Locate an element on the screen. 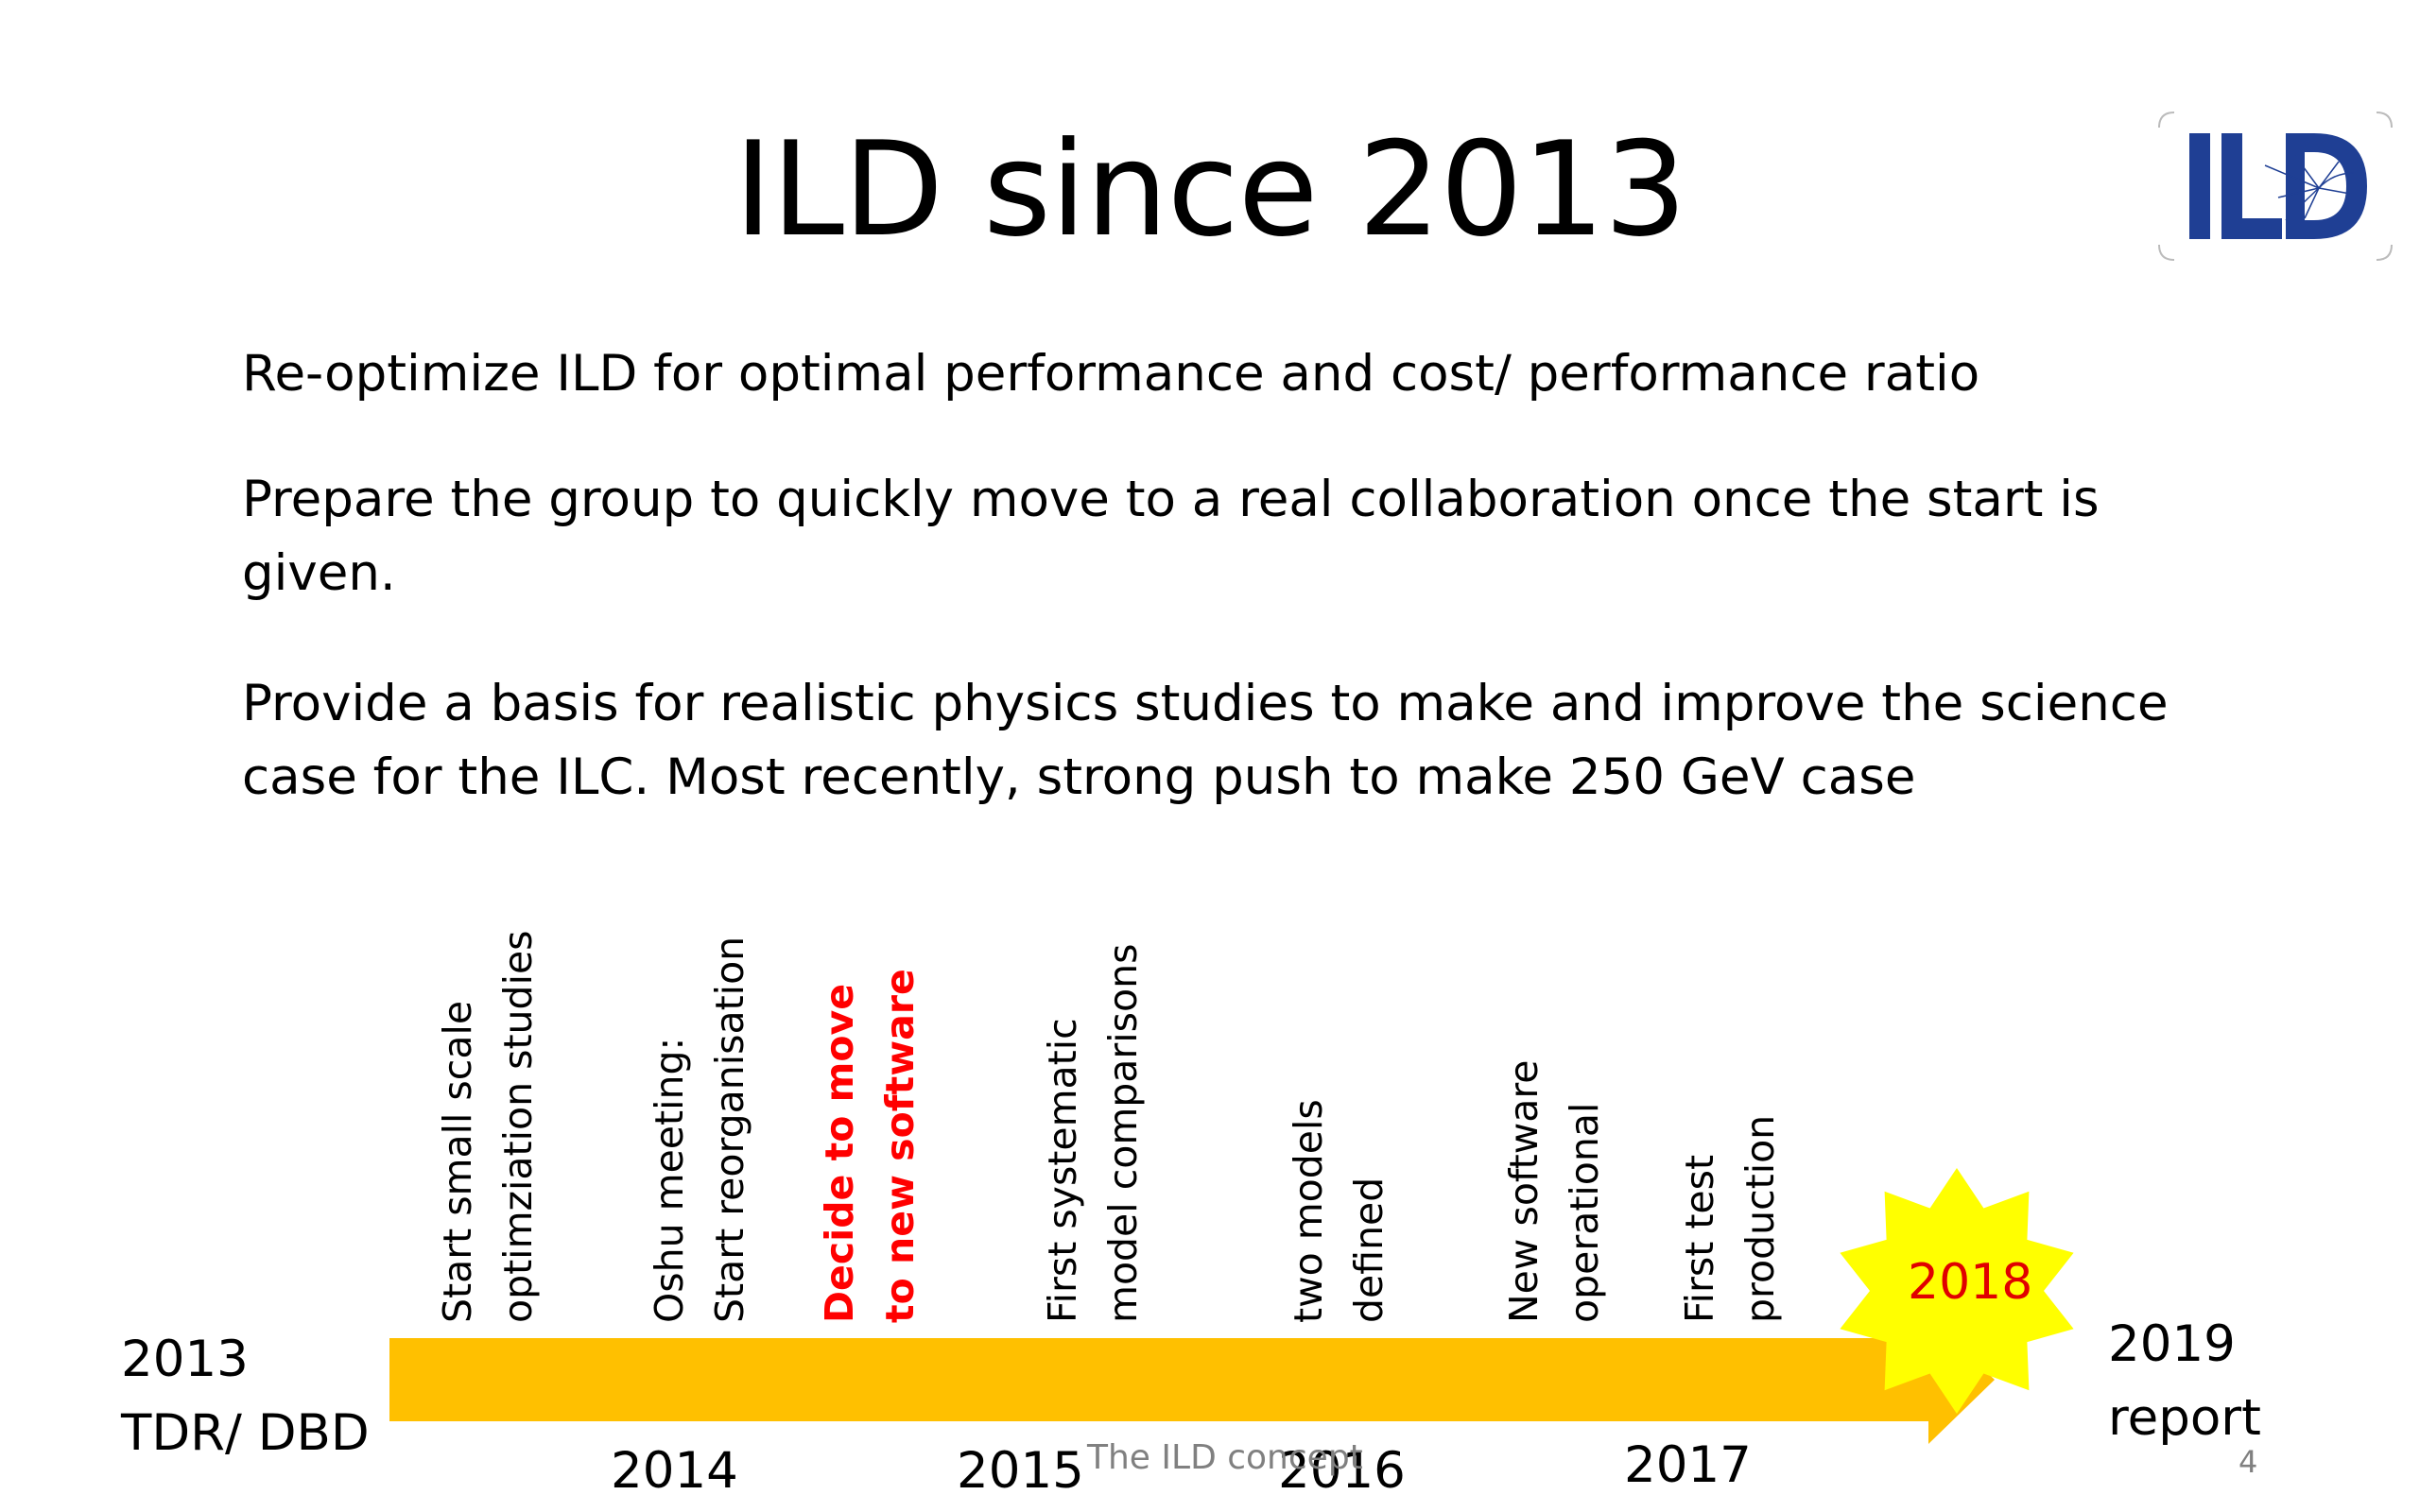  event-label-test-production: First test production is located at coordinates (1730, 1218).